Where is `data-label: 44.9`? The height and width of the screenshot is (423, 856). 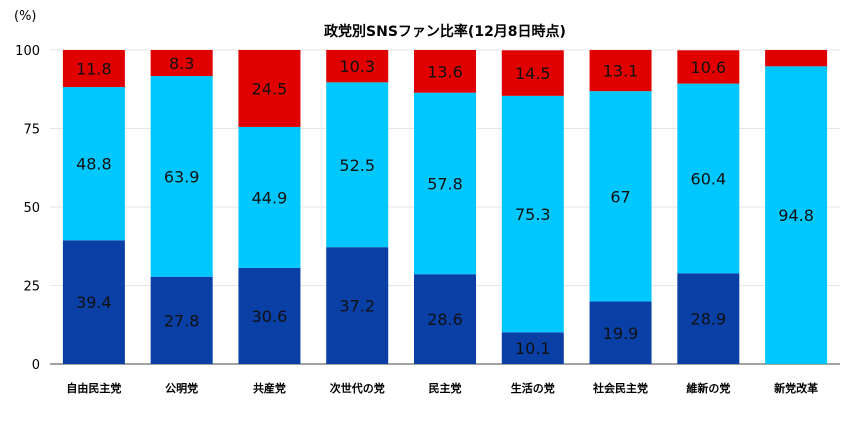
data-label: 44.9 is located at coordinates (270, 197).